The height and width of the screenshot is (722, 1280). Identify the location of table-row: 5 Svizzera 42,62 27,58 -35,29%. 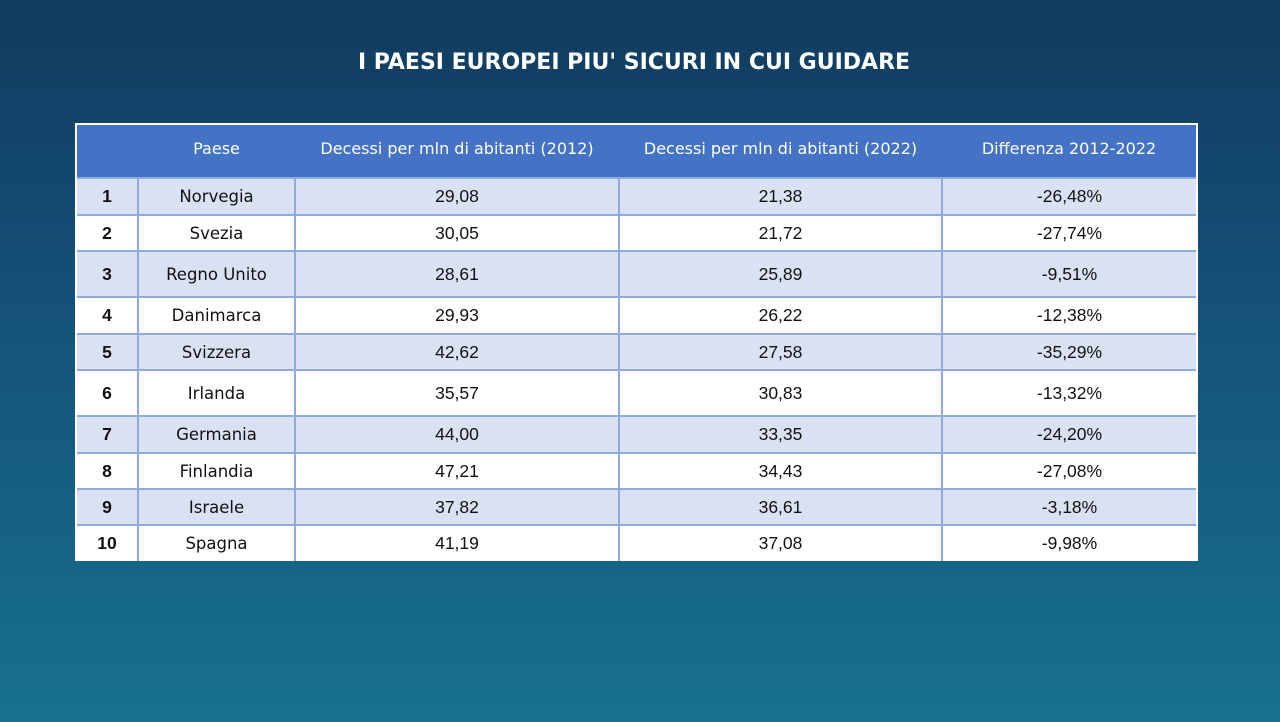
(636, 352).